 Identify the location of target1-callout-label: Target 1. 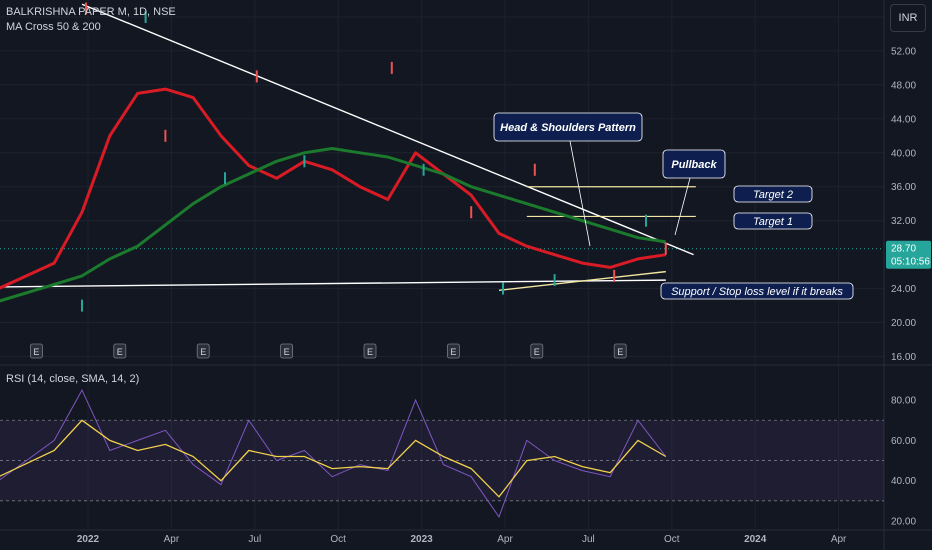
(773, 222).